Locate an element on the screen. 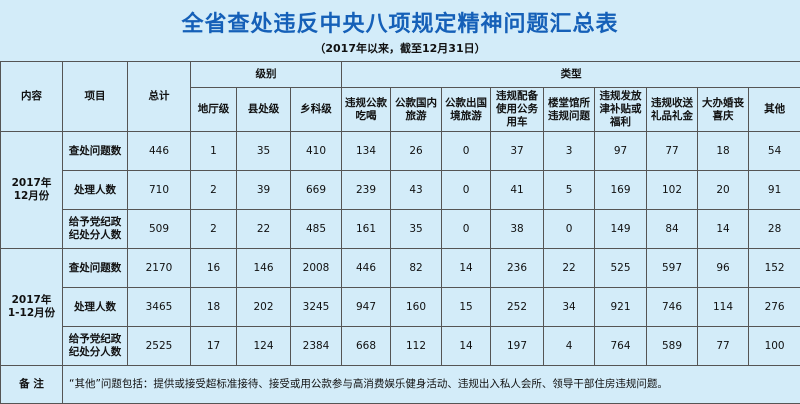 The height and width of the screenshot is (404, 800). value-cell: 146 is located at coordinates (263, 268).